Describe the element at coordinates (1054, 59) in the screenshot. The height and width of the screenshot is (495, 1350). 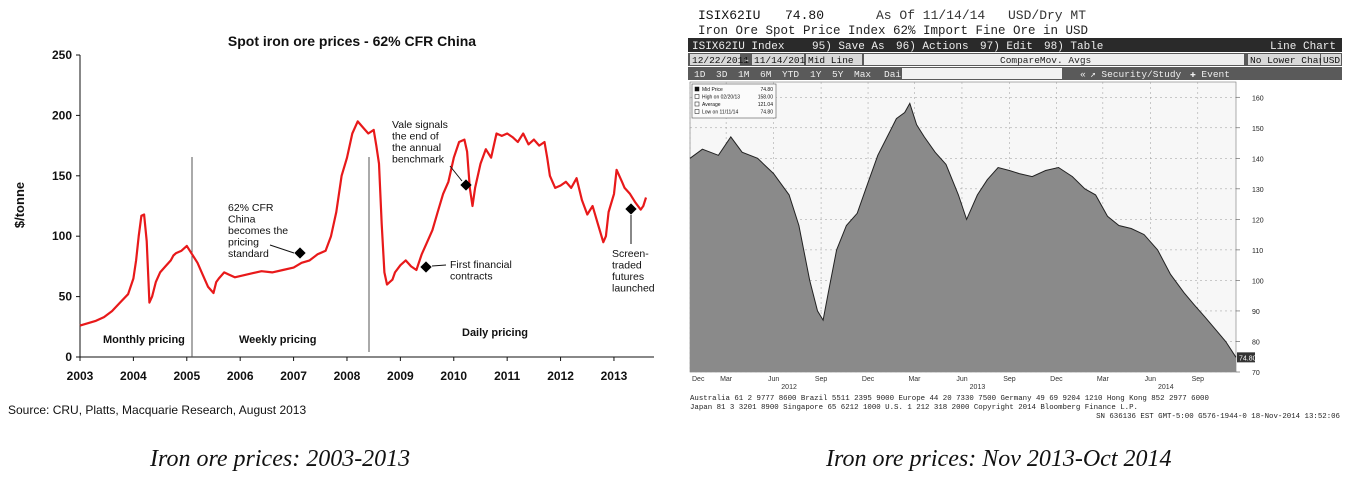
I see `compare-box` at that location.